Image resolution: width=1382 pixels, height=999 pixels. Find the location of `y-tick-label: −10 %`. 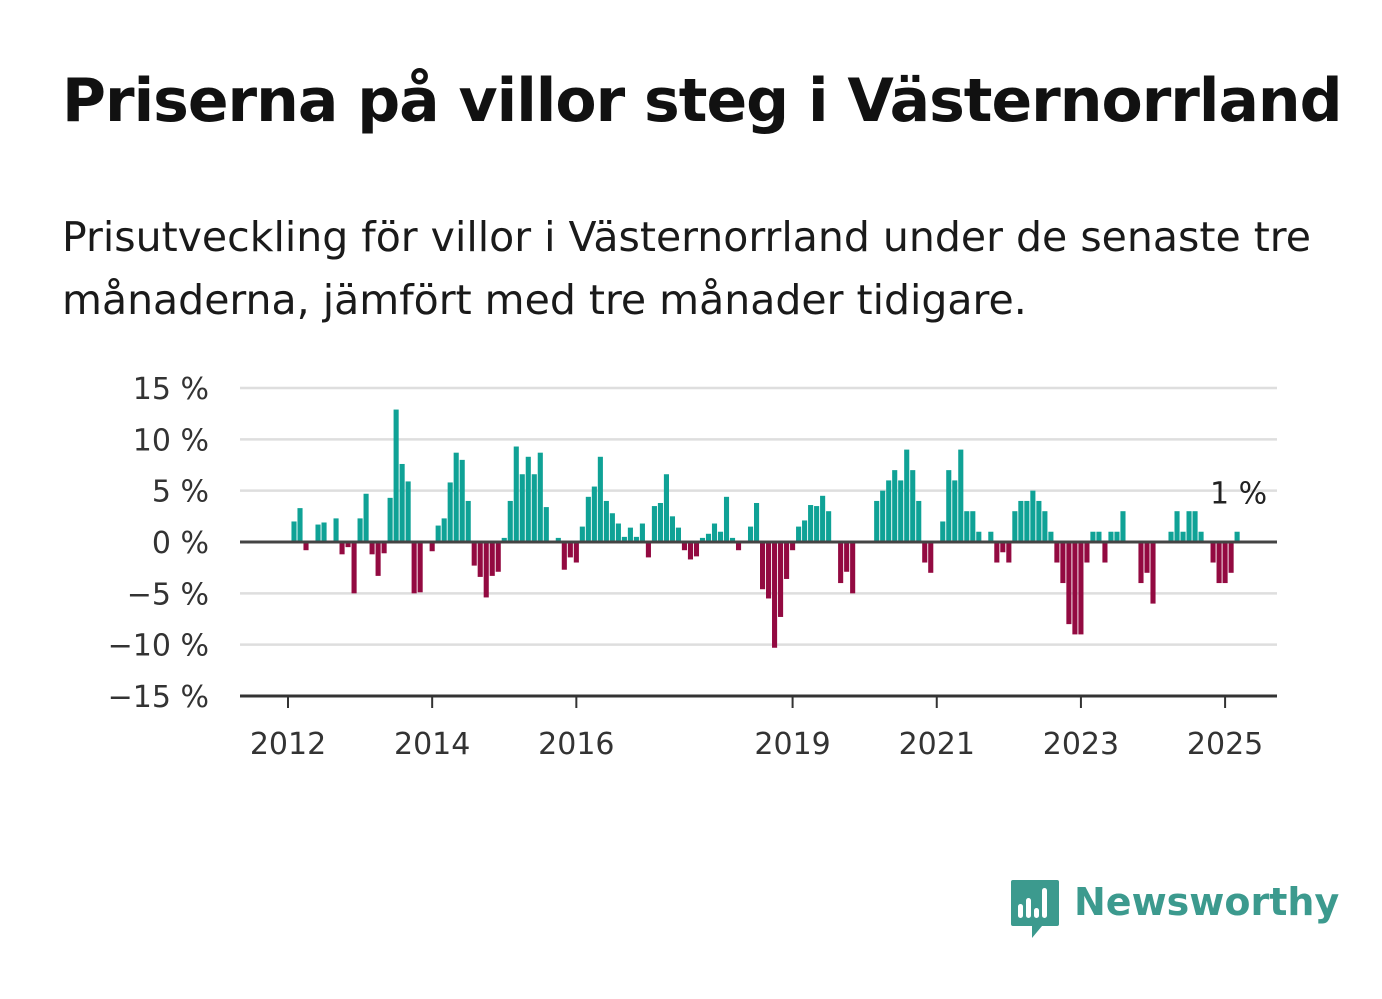

y-tick-label: −10 % is located at coordinates (158, 646).